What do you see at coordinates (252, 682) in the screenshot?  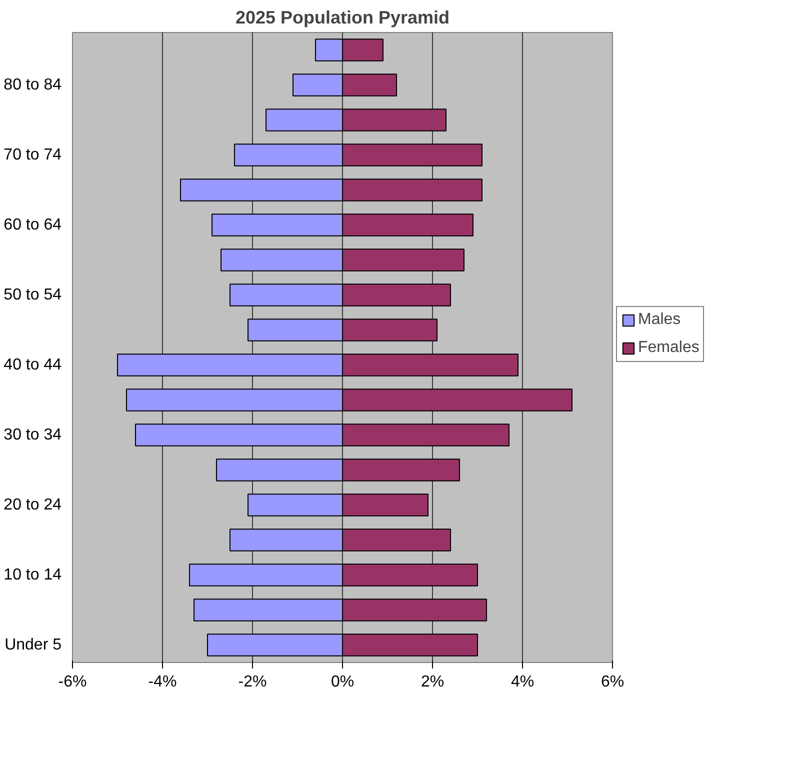 I see `x-tick-label: -2%` at bounding box center [252, 682].